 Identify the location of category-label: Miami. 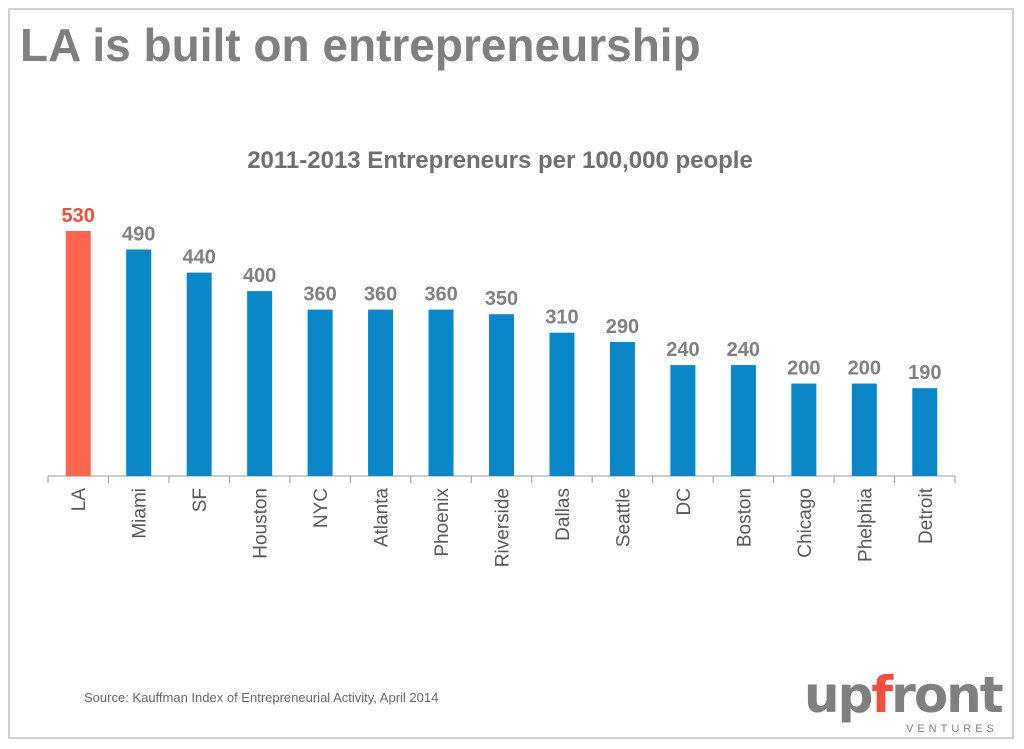
(140, 513).